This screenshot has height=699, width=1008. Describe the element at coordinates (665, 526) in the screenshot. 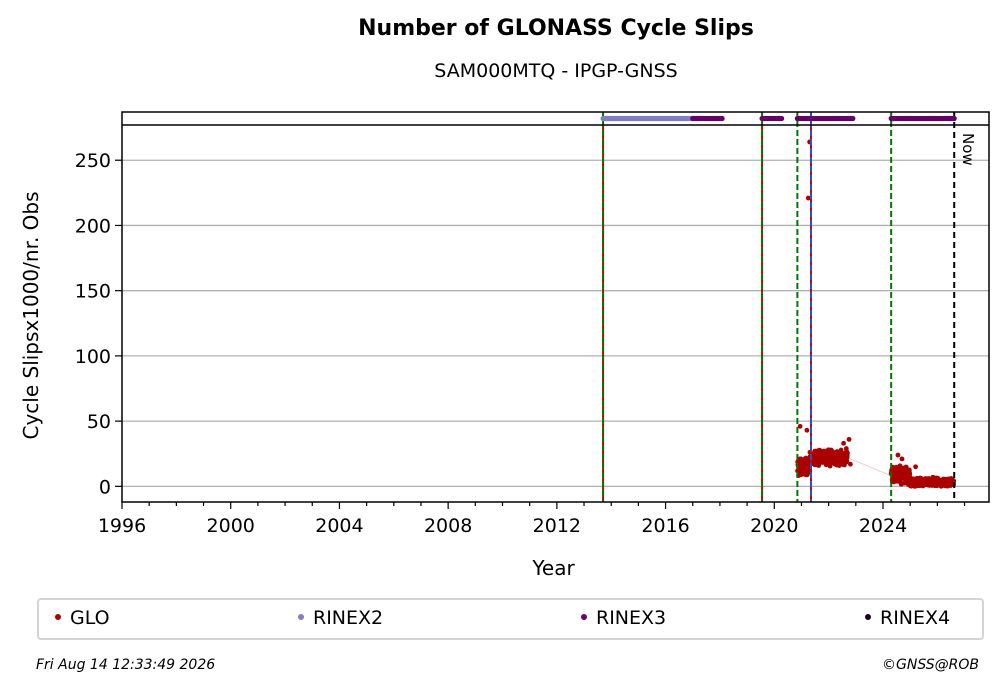

I see `x-tick-label: 2016` at that location.